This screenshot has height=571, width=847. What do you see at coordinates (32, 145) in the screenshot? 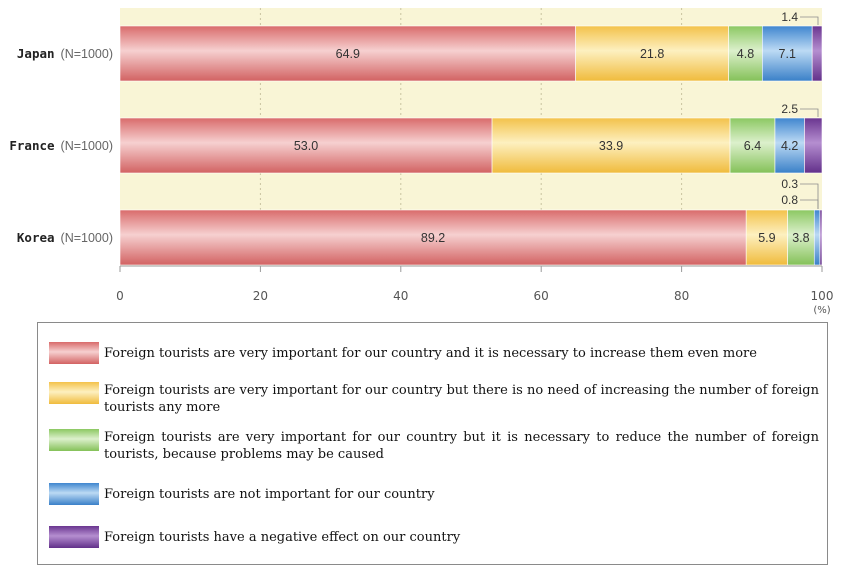
I see `category-name: France` at bounding box center [32, 145].